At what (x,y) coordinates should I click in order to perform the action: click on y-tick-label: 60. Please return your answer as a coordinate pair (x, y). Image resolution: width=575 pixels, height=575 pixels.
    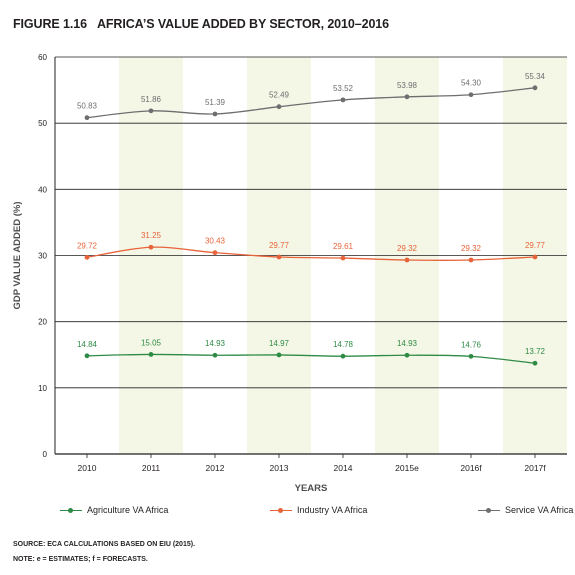
    Looking at the image, I should click on (42, 57).